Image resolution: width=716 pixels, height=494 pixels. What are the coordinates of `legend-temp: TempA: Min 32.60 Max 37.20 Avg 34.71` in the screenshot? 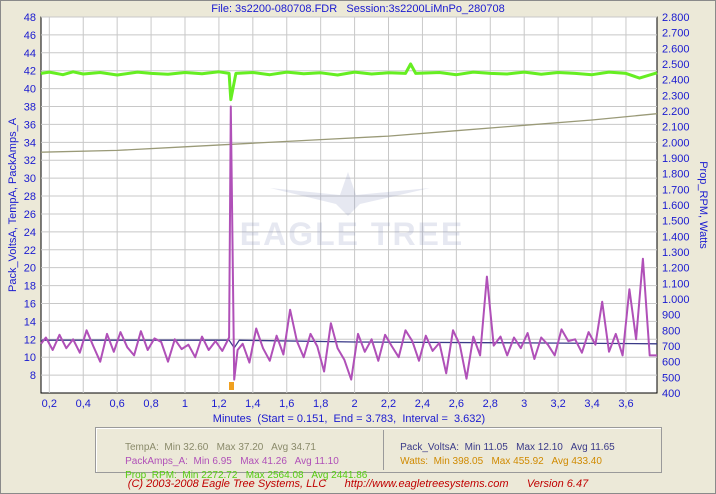 It's located at (215, 447).